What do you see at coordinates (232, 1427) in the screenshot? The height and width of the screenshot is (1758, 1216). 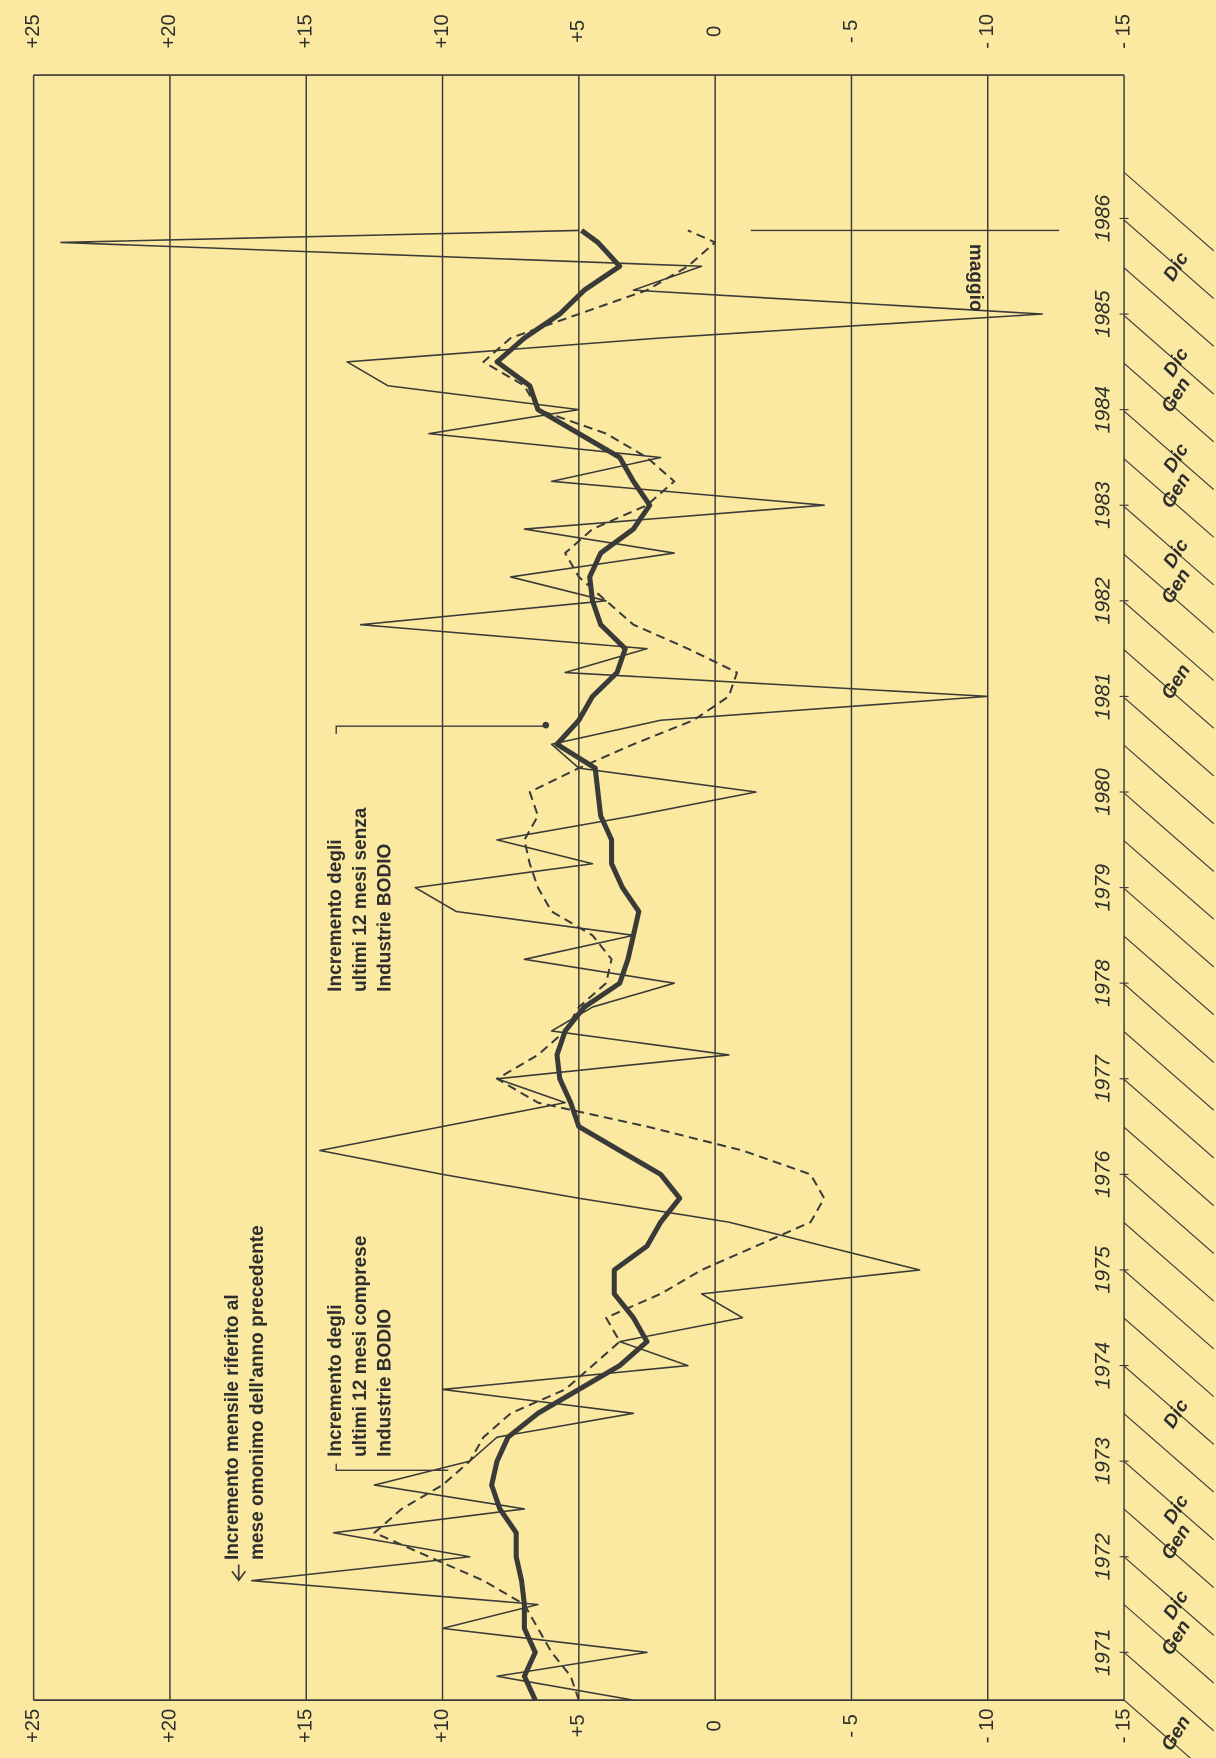 I see `series-label: Incremento mensile riferito al` at bounding box center [232, 1427].